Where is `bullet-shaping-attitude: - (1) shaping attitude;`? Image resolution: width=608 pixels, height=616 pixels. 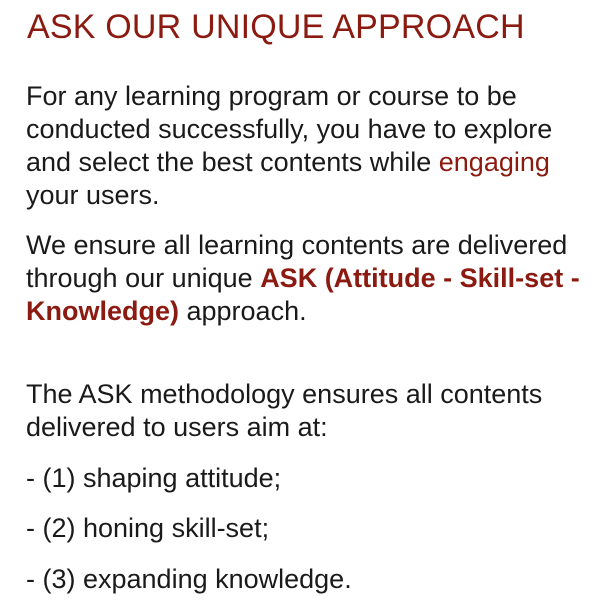
bullet-shaping-attitude: - (1) shaping attitude; is located at coordinates (154, 478).